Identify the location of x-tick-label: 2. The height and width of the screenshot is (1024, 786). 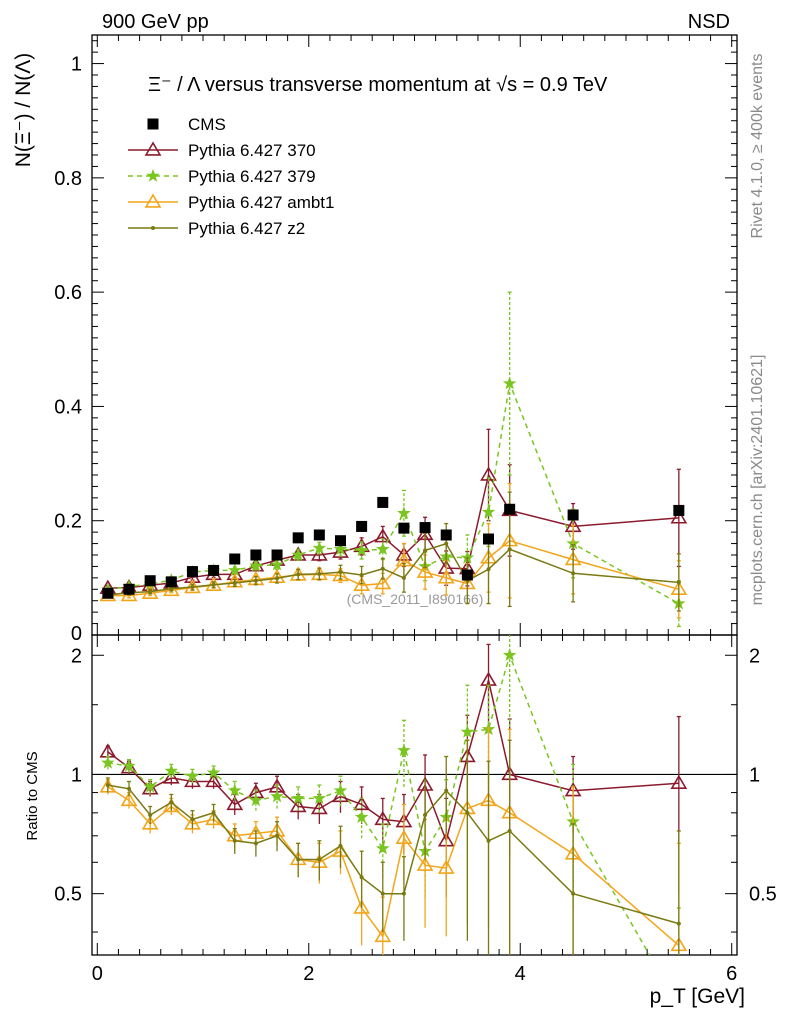
(308, 974).